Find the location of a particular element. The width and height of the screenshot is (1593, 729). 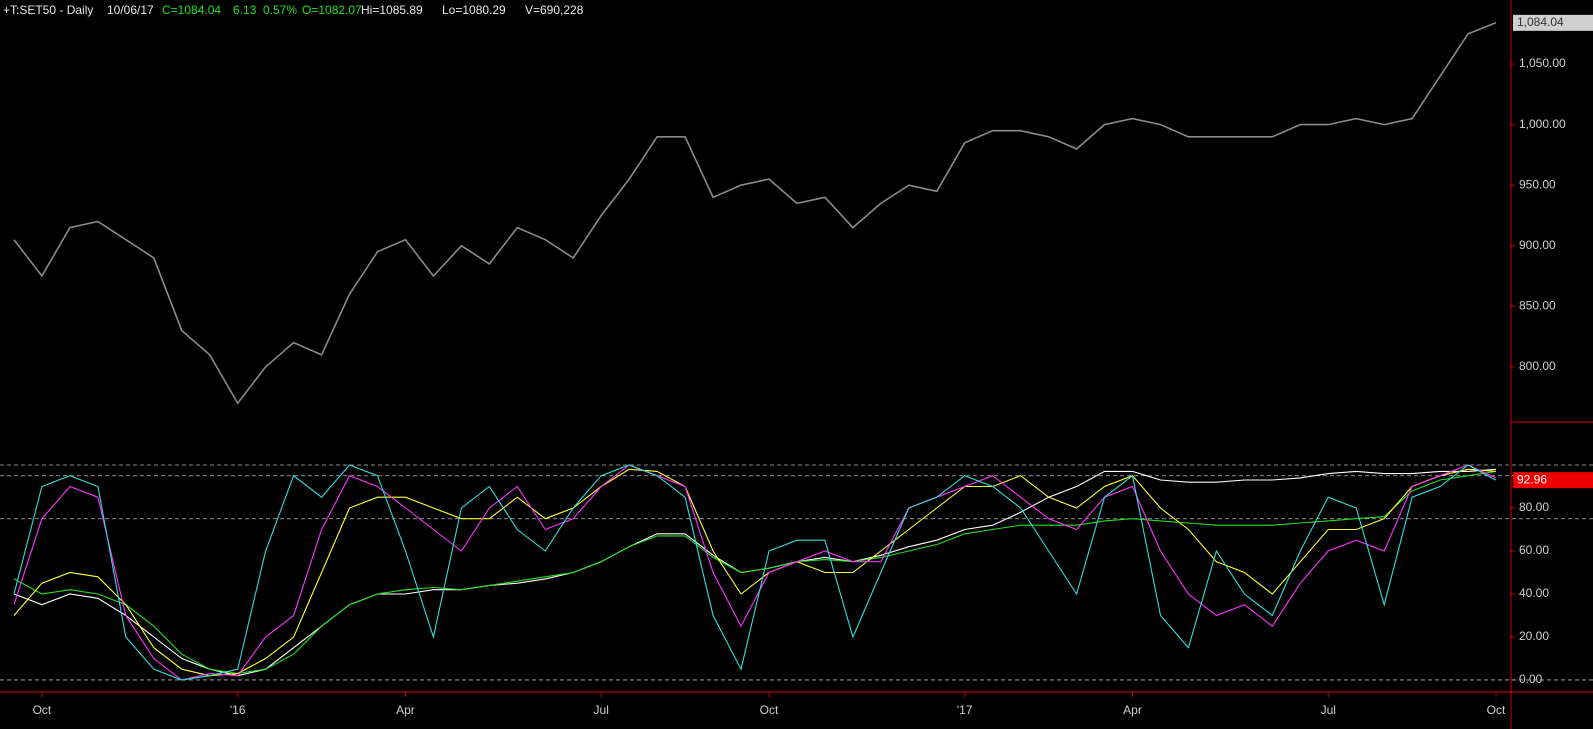

change-pct: 0.57% is located at coordinates (280, 10).